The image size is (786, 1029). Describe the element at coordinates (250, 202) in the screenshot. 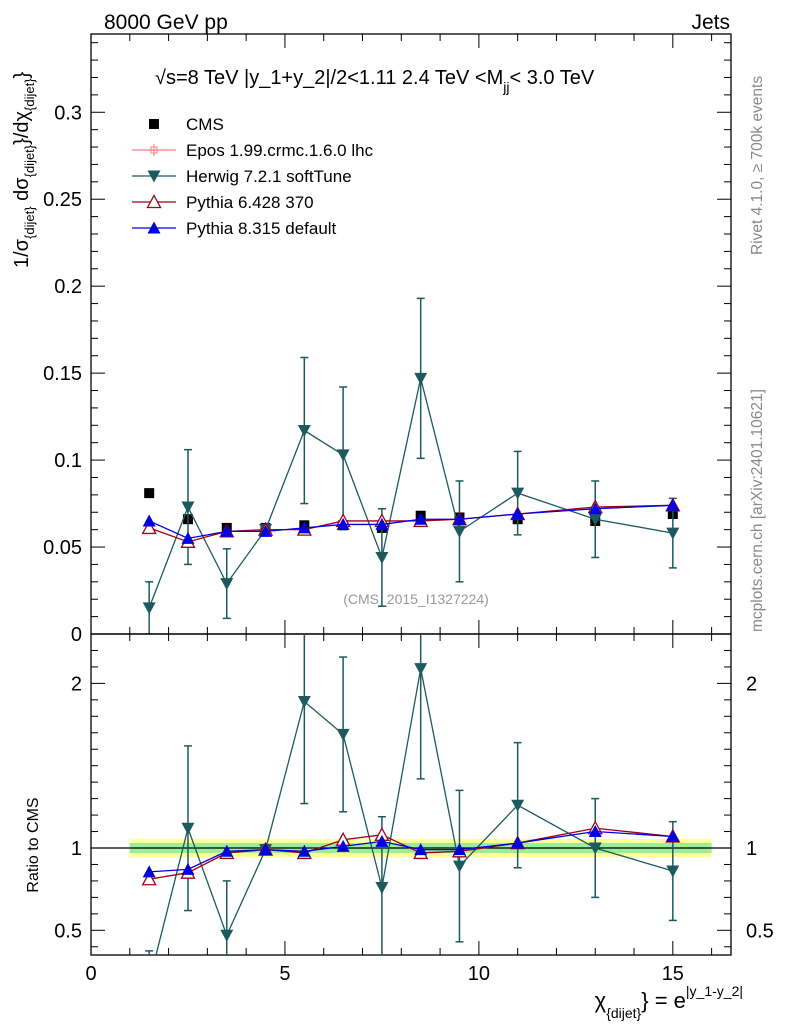

I see `legend-label: Pythia 6.428 370` at that location.